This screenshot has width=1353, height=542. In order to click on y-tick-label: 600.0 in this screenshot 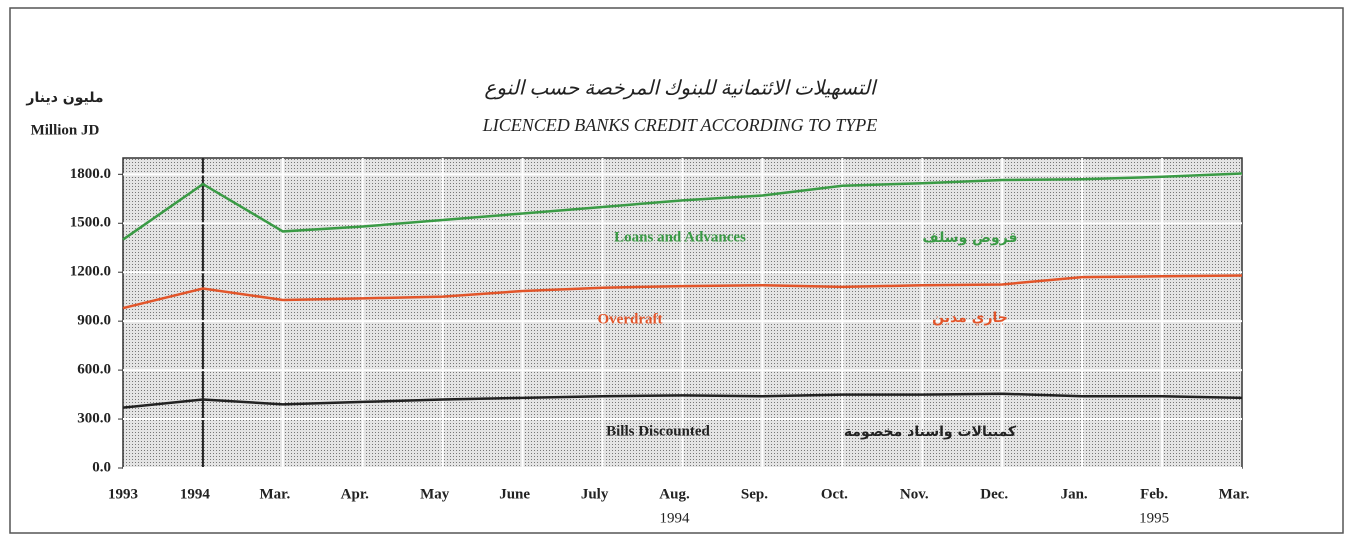, I will do `click(94, 370)`.